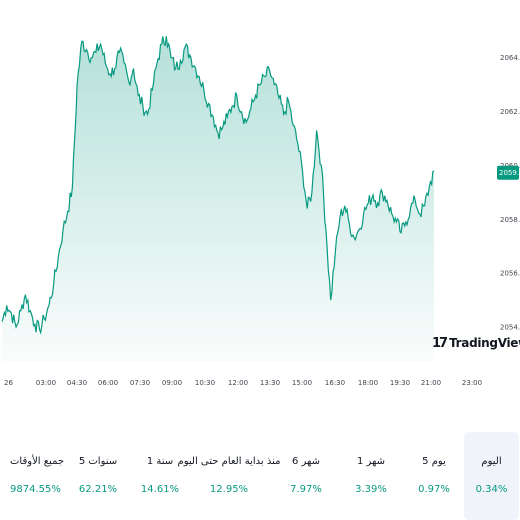 This screenshot has height=520, width=520. What do you see at coordinates (306, 489) in the screenshot?
I see `period-change-value: 7.97%` at bounding box center [306, 489].